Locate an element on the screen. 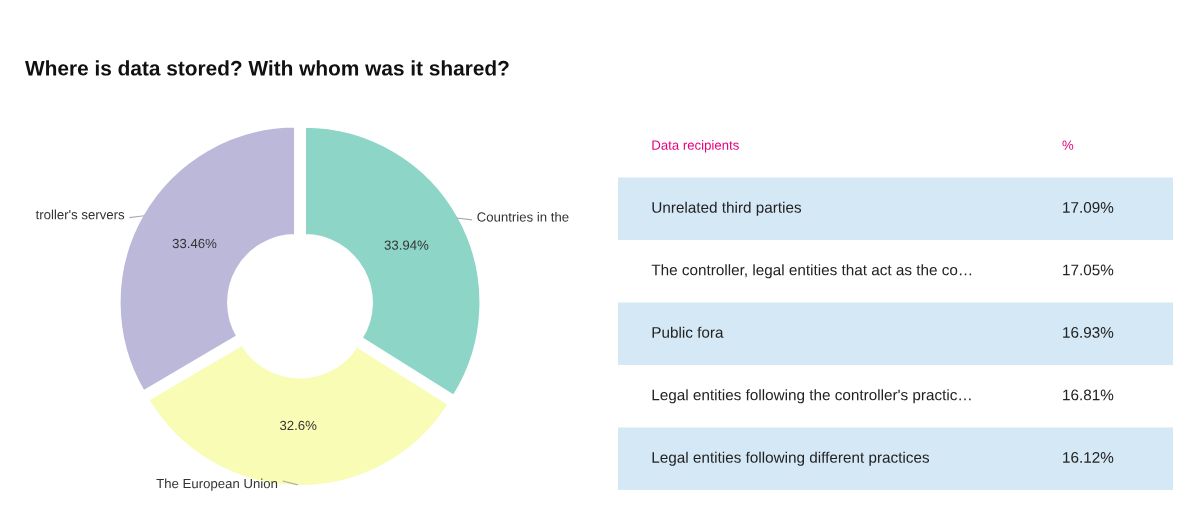  text: 17.09% is located at coordinates (1088, 207).